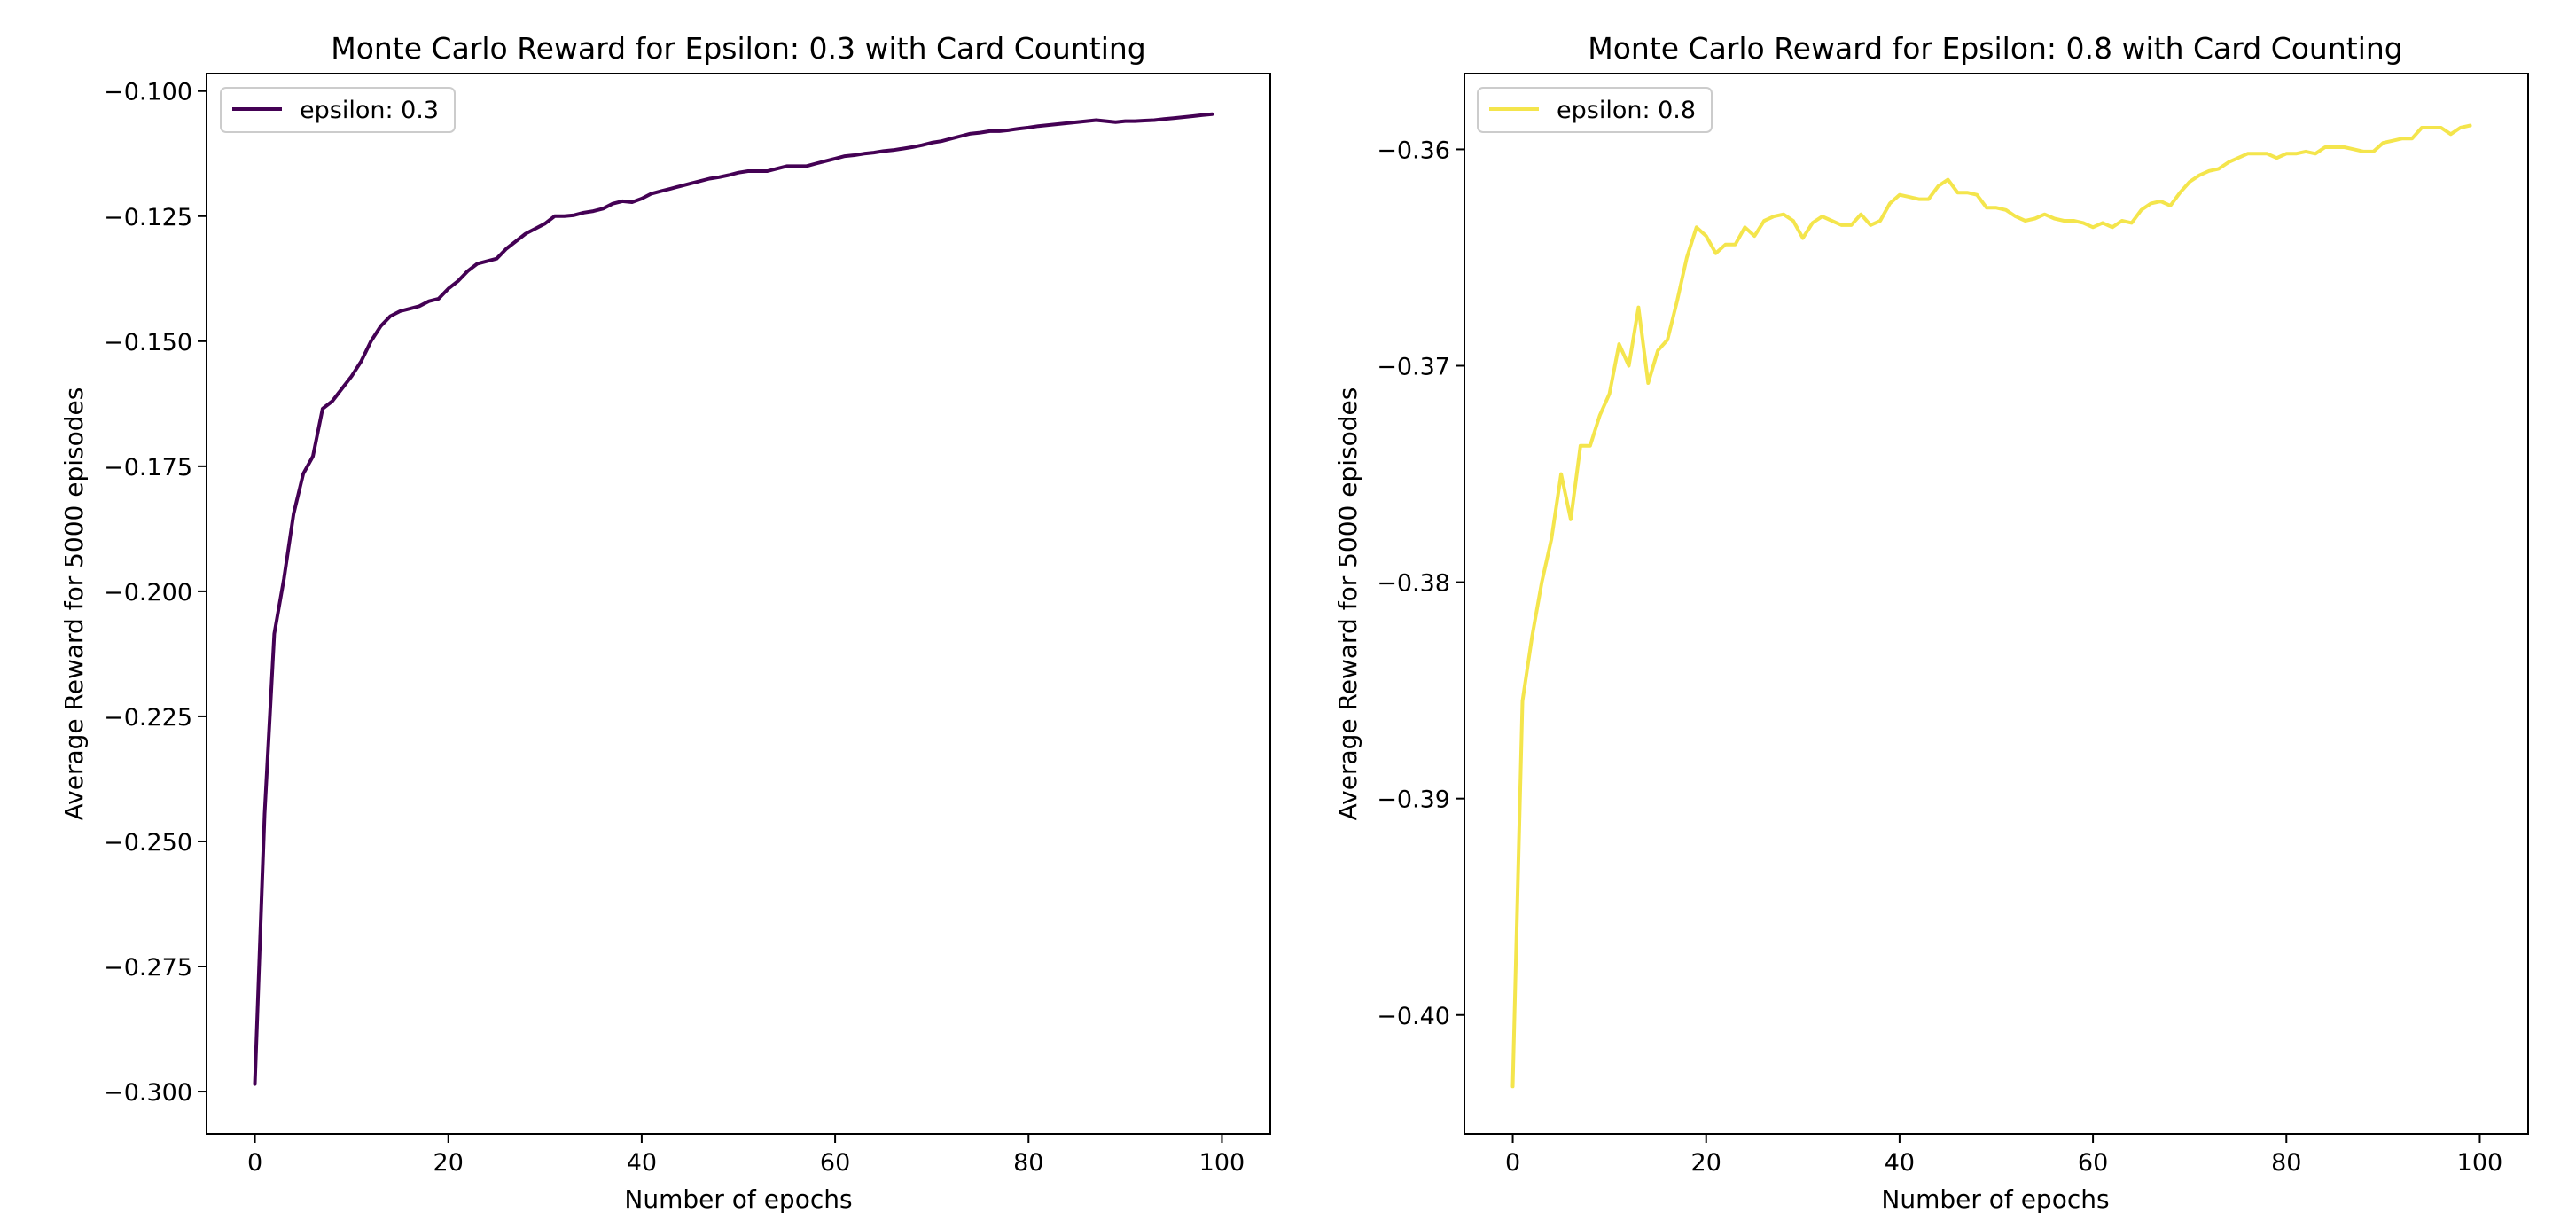 This screenshot has width=2576, height=1213. What do you see at coordinates (1413, 1016) in the screenshot?
I see `y-tick-label: −0.40` at bounding box center [1413, 1016].